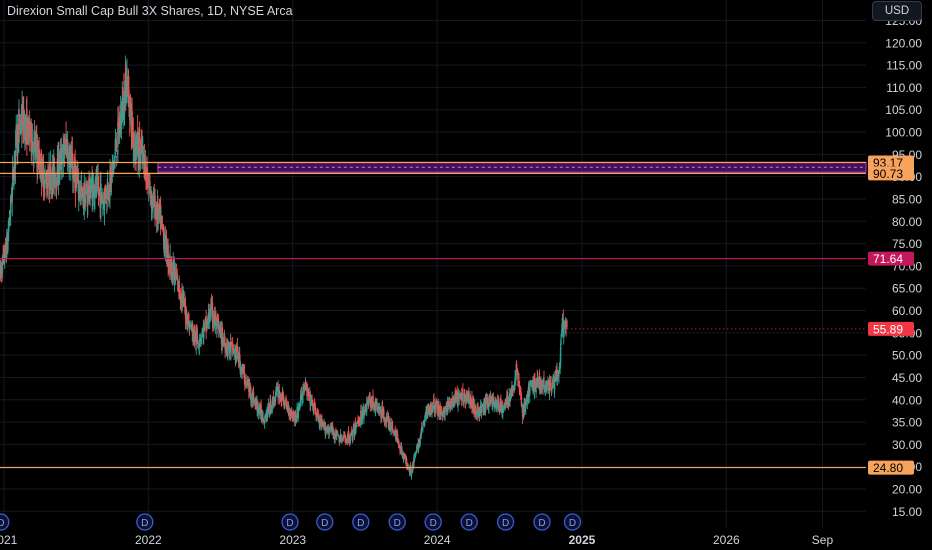  Describe the element at coordinates (897, 11) in the screenshot. I see `currency-button: USD` at that location.